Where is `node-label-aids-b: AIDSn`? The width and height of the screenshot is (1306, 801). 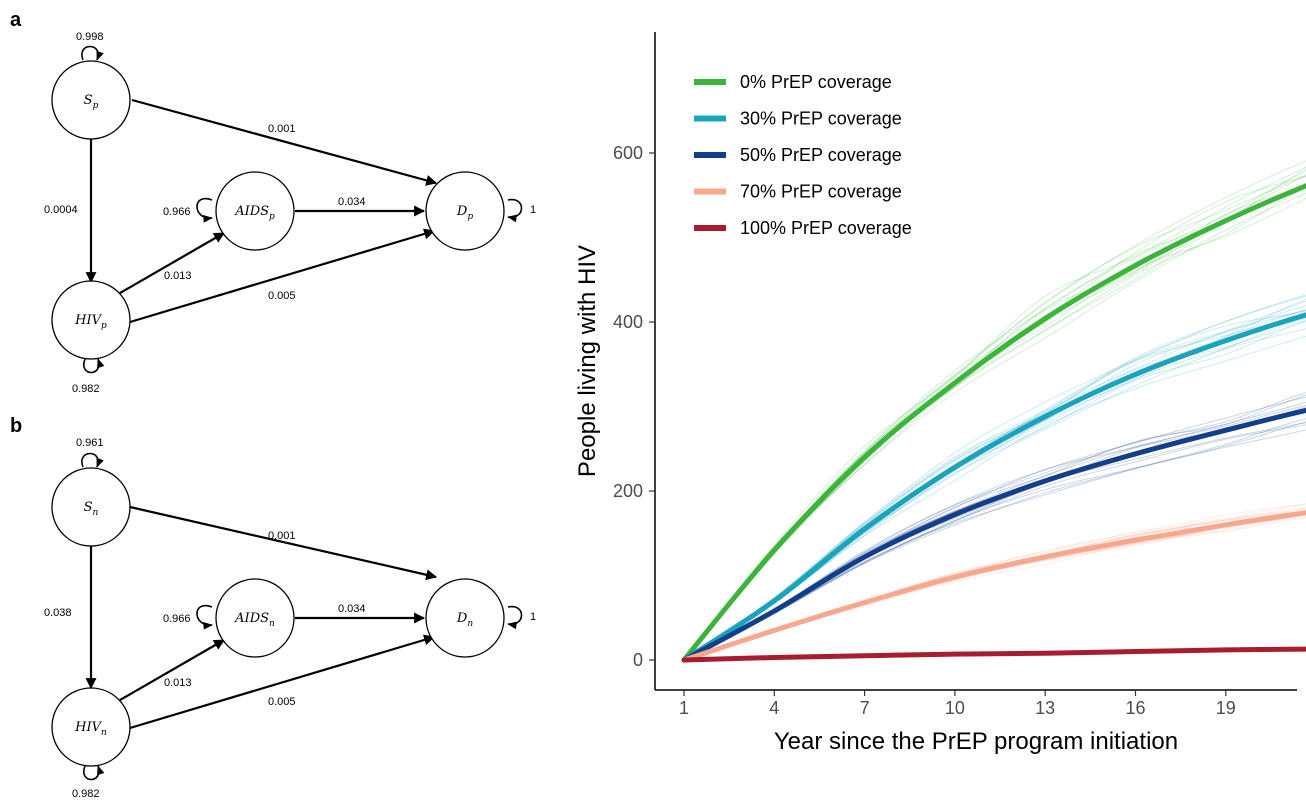
node-label-aids-b: AIDSn is located at coordinates (254, 620).